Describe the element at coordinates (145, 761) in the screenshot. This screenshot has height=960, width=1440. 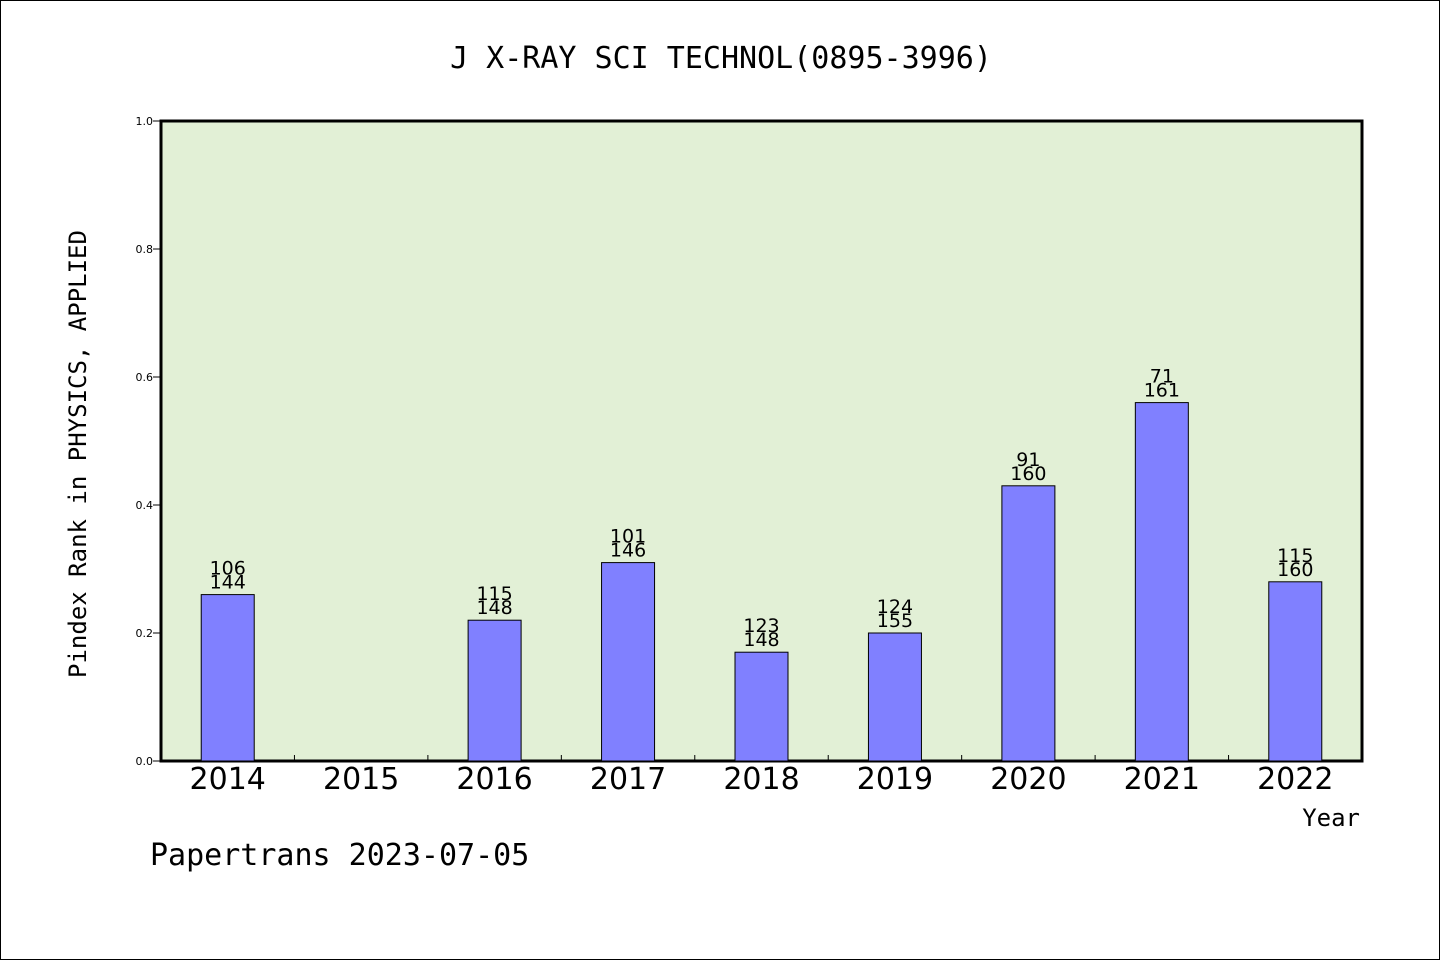
I see `y-tick-label: 0.0` at that location.